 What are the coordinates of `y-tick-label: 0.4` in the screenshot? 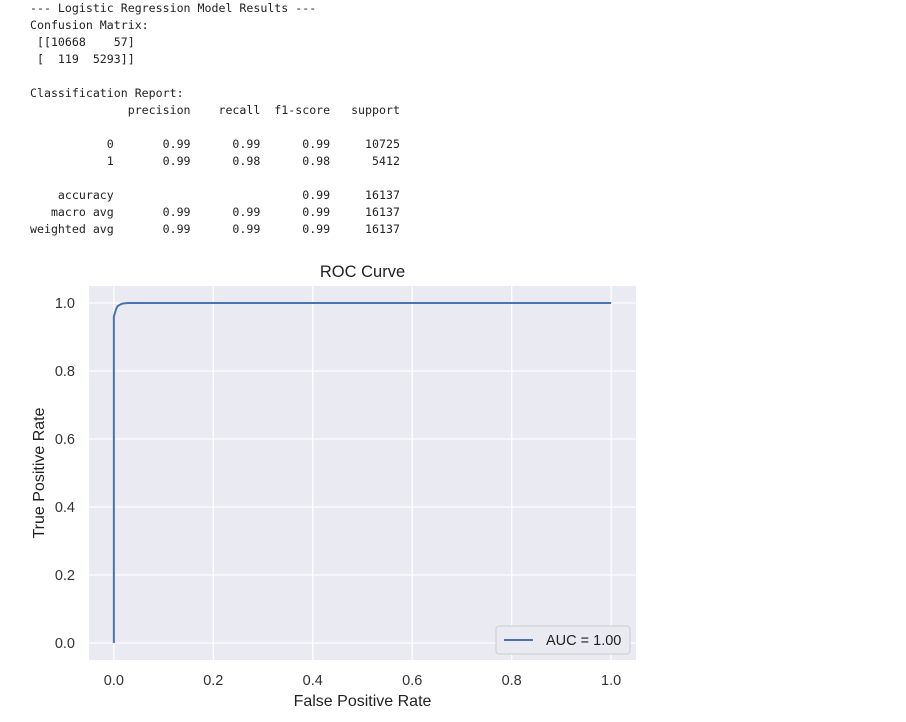 It's located at (65, 508).